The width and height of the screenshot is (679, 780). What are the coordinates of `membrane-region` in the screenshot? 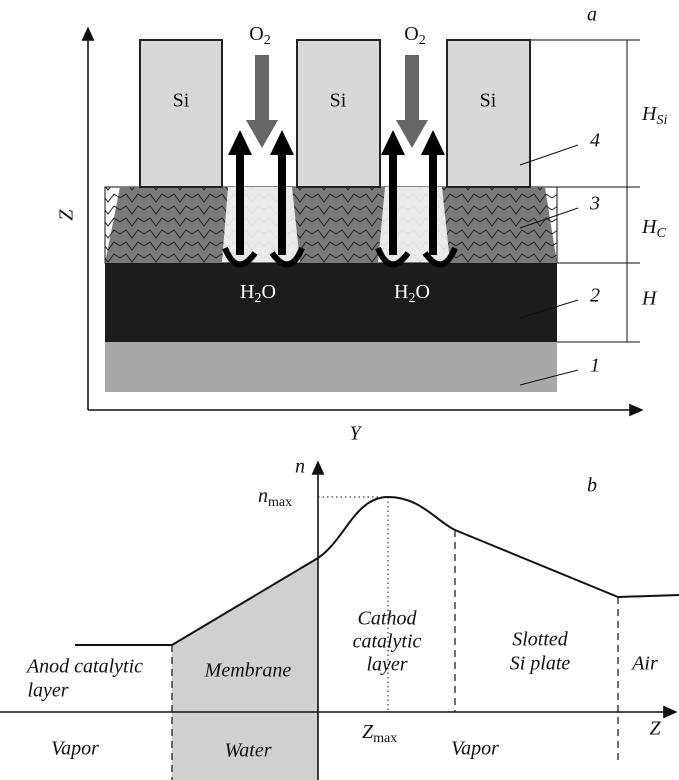 It's located at (245, 669).